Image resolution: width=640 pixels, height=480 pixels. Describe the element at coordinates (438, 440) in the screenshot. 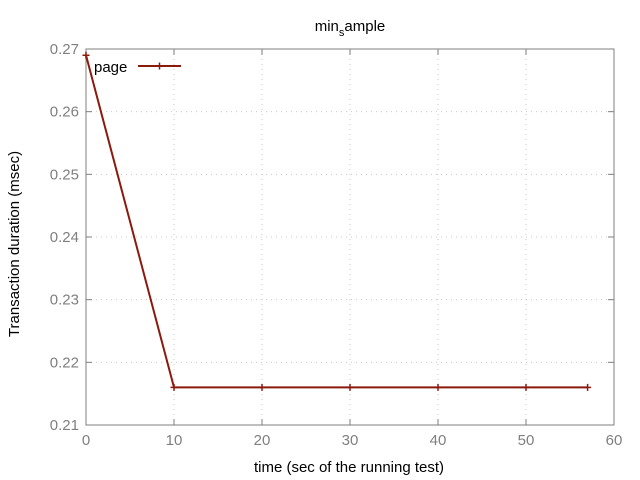

I see `x-tick-label: 40` at that location.